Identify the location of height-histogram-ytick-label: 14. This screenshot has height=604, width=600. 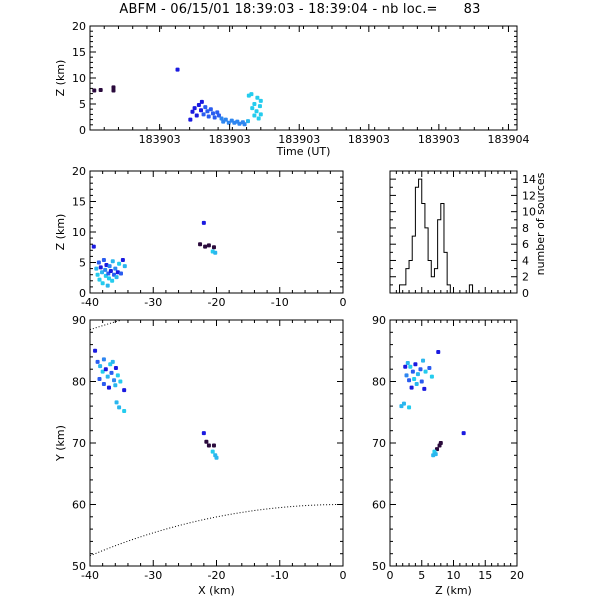
(529, 179).